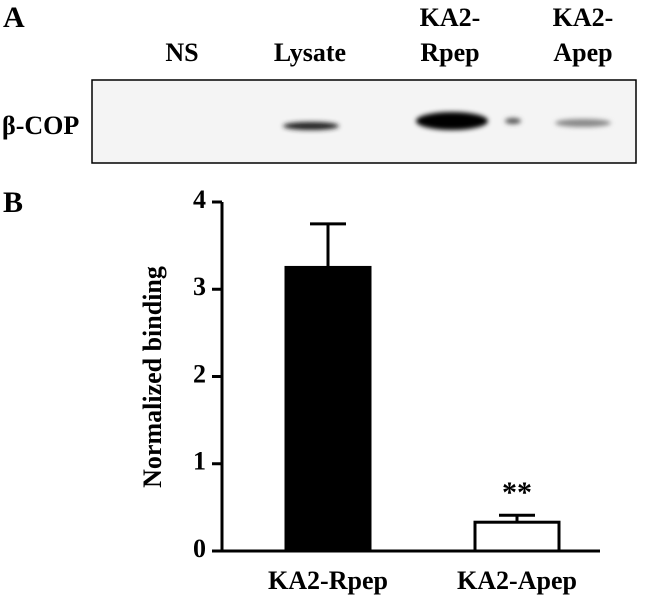 This screenshot has width=650, height=604. Describe the element at coordinates (13, 202) in the screenshot. I see `panel-label: B` at that location.